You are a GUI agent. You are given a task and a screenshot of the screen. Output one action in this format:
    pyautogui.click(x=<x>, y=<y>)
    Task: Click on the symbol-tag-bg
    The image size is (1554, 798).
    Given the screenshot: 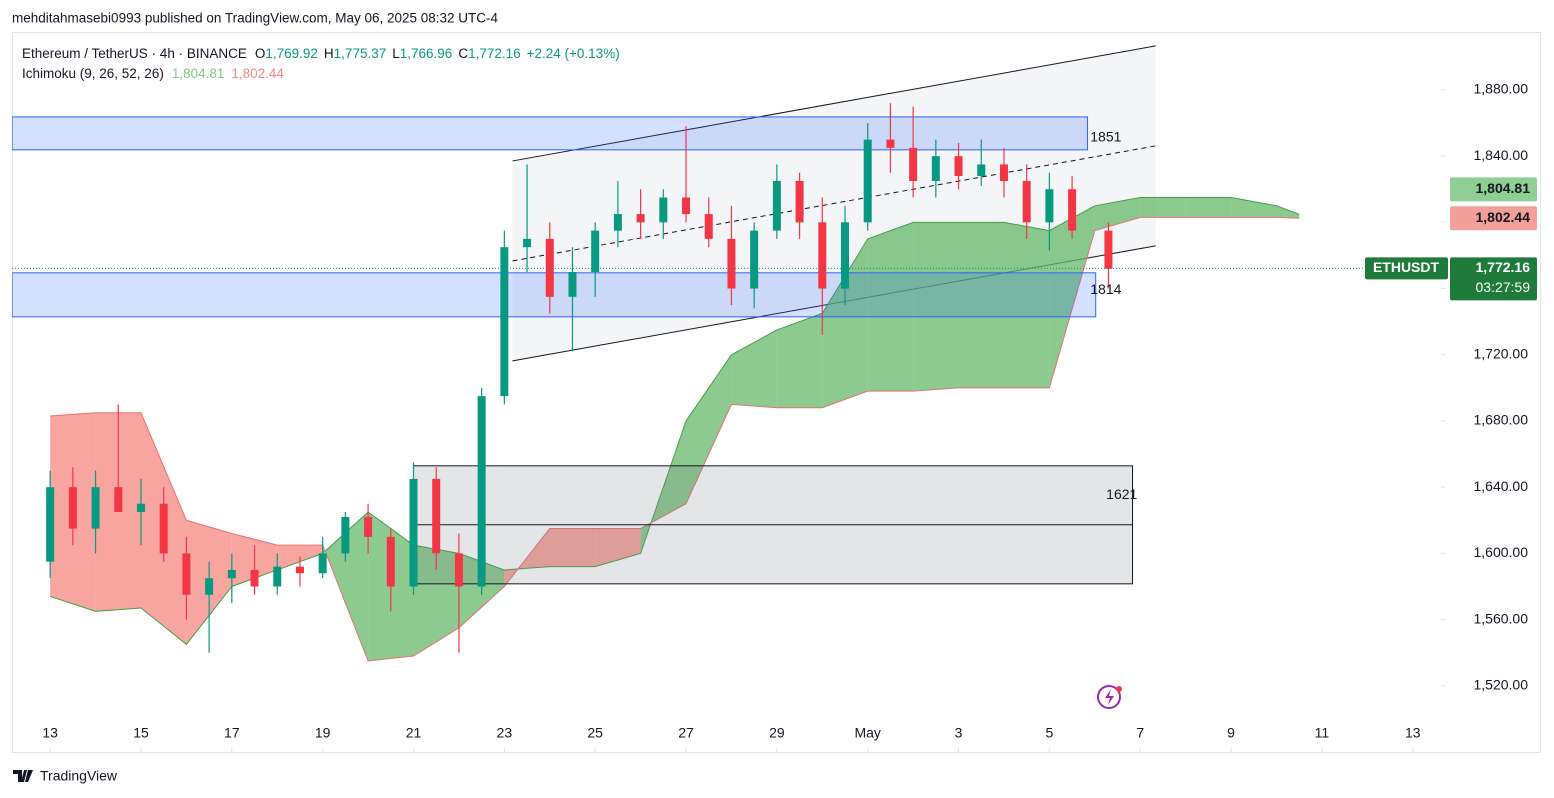 What is the action you would take?
    pyautogui.click(x=1406, y=268)
    